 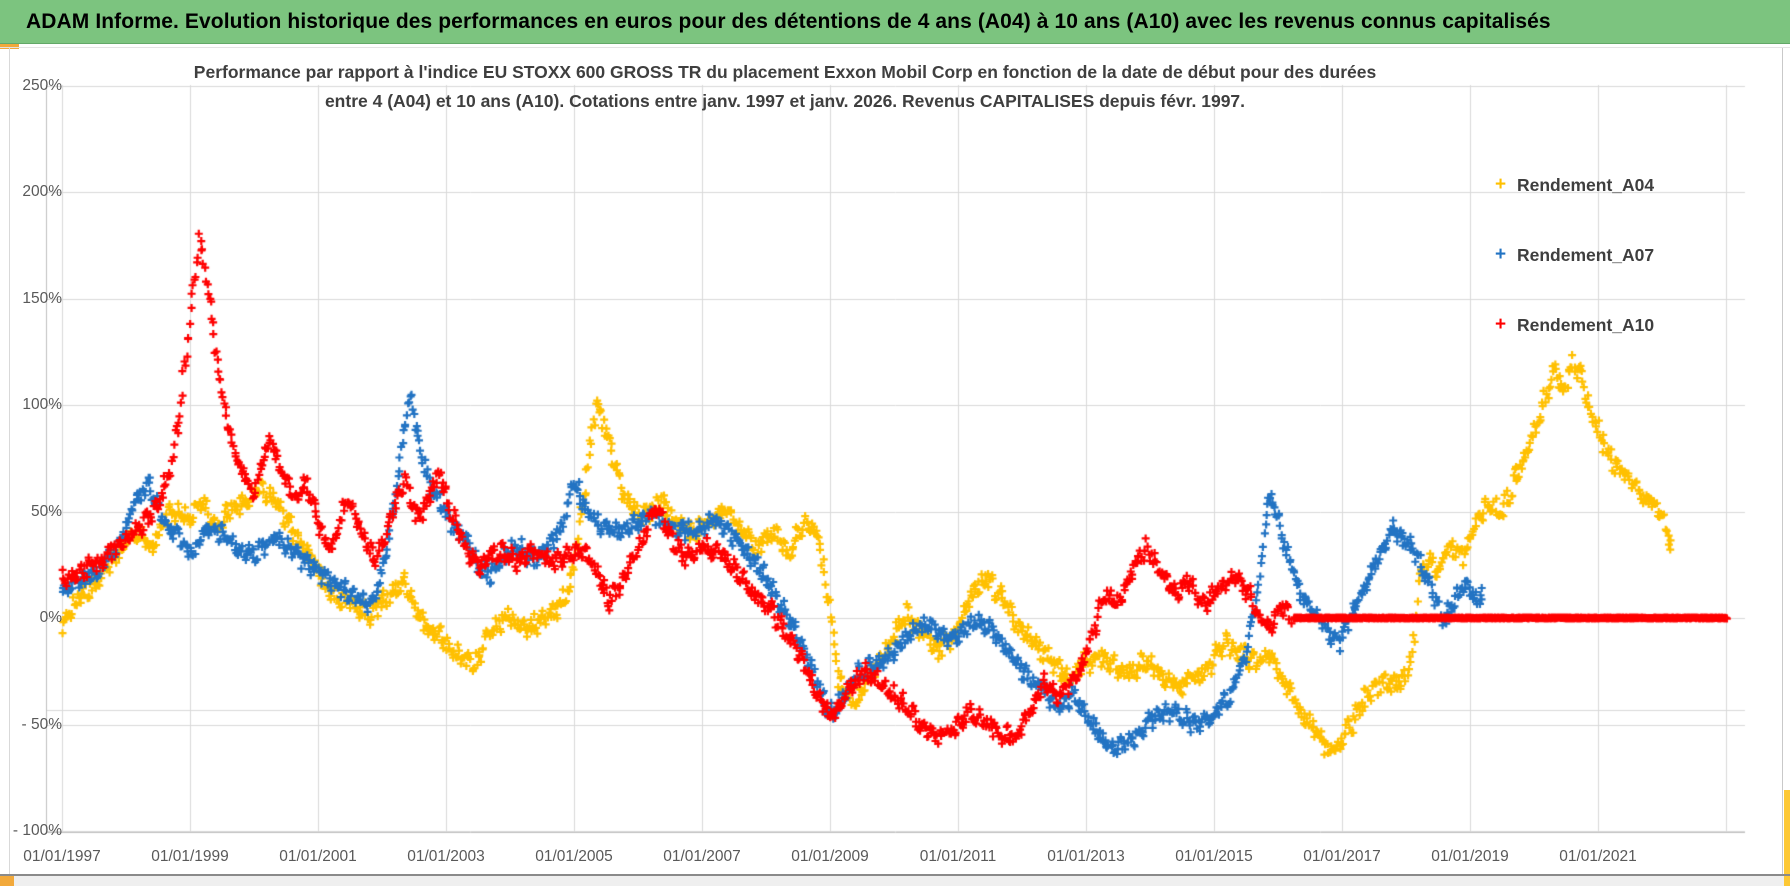 What do you see at coordinates (1214, 856) in the screenshot?
I see `x-tick-label: 01/01/2015` at bounding box center [1214, 856].